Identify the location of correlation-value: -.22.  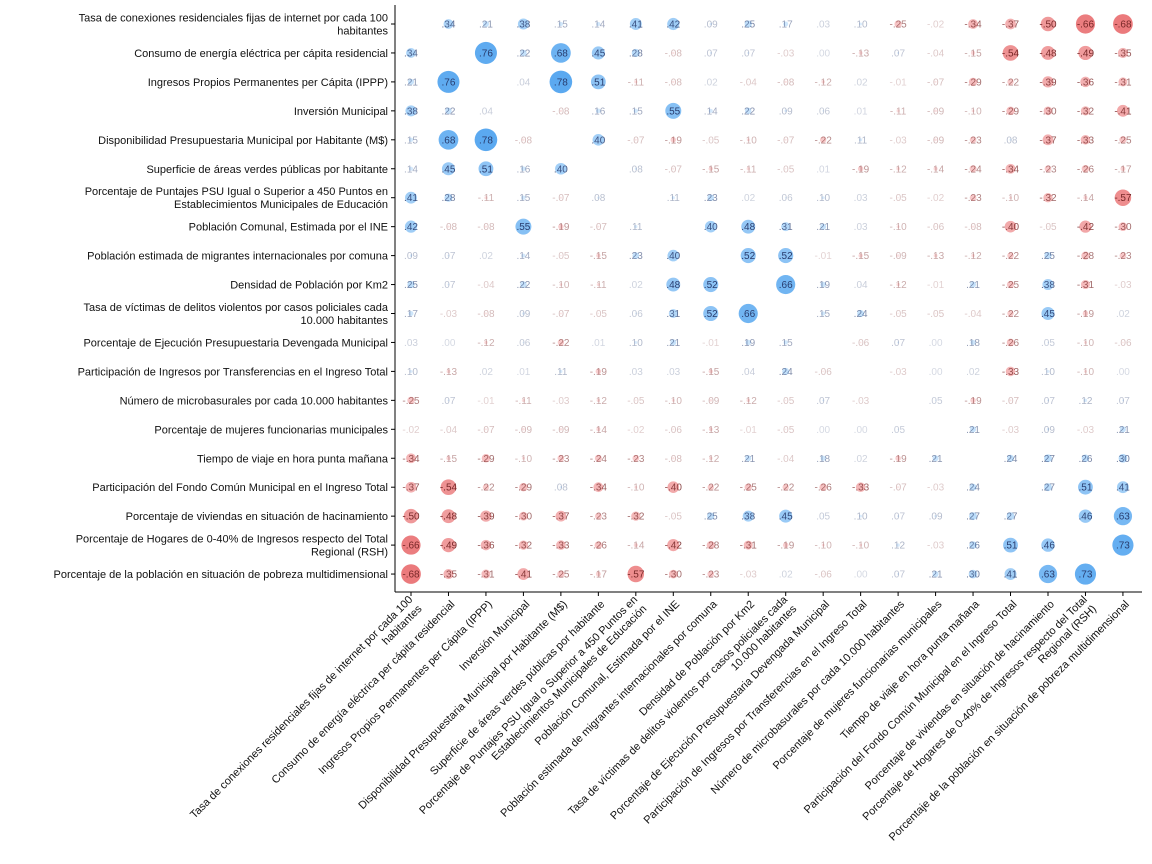
(786, 488).